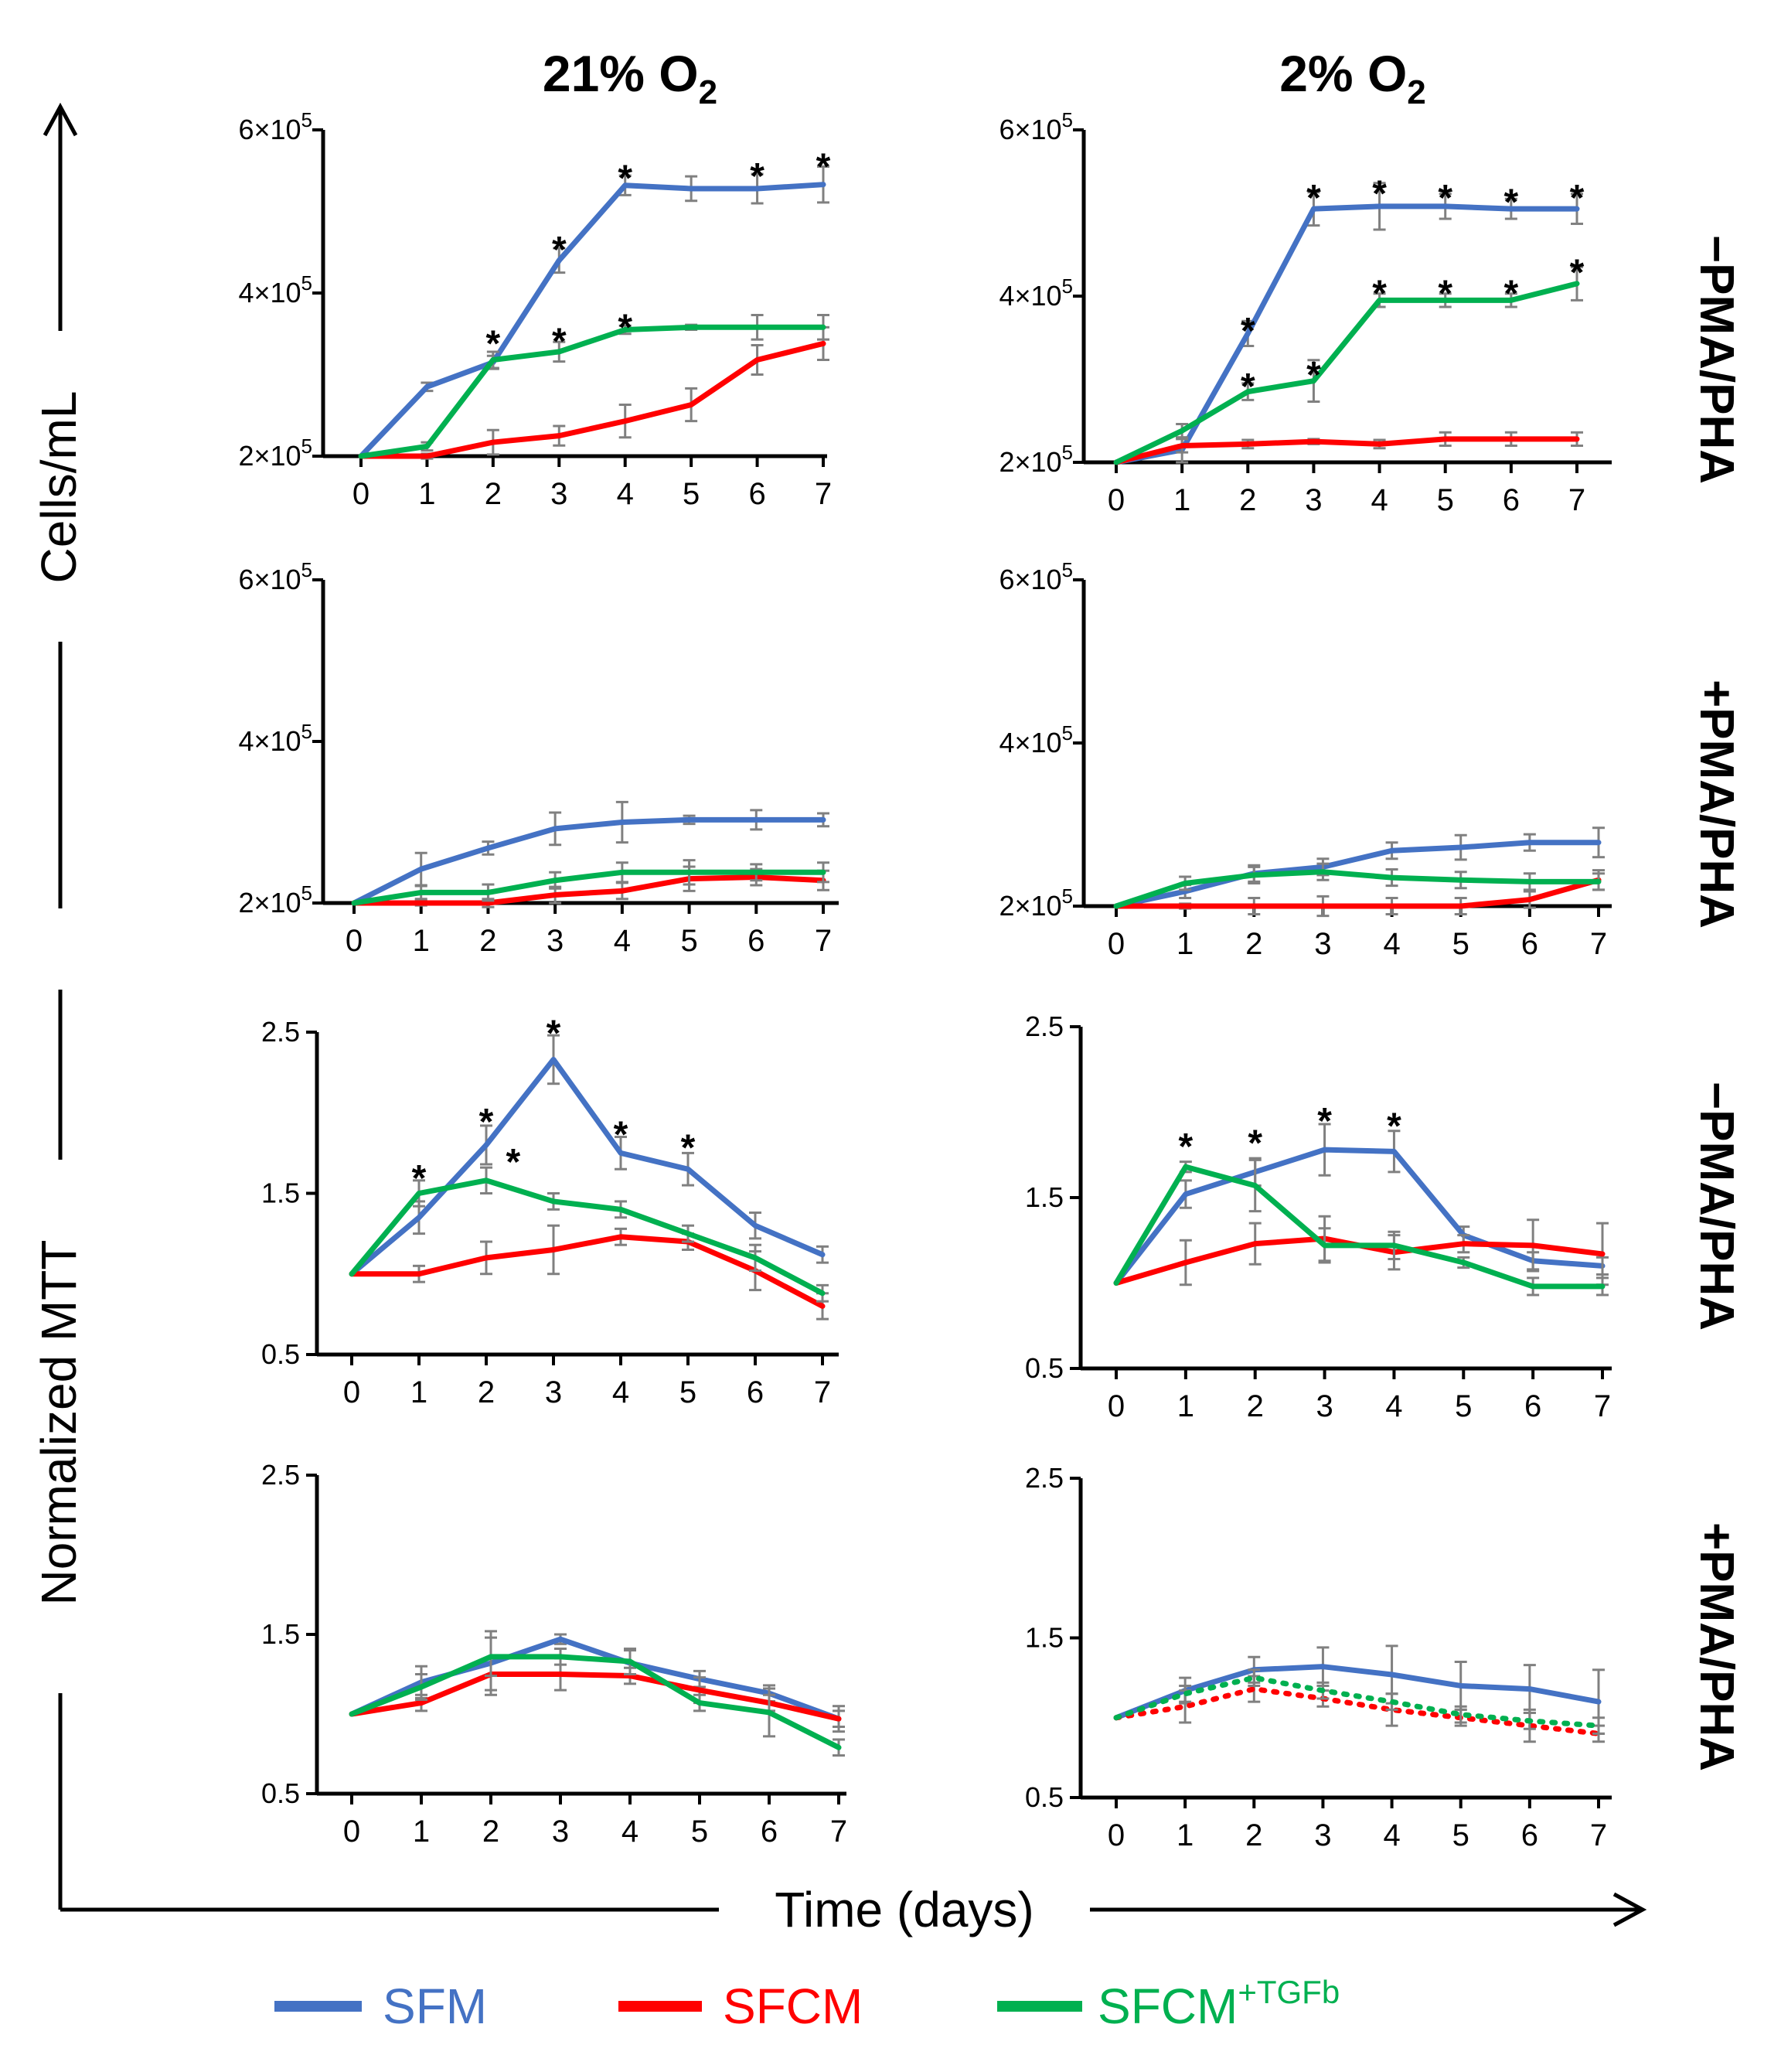 This screenshot has width=1781, height=2072. What do you see at coordinates (1716, 1206) in the screenshot?
I see `row-label-3: −PMA/PHA` at bounding box center [1716, 1206].